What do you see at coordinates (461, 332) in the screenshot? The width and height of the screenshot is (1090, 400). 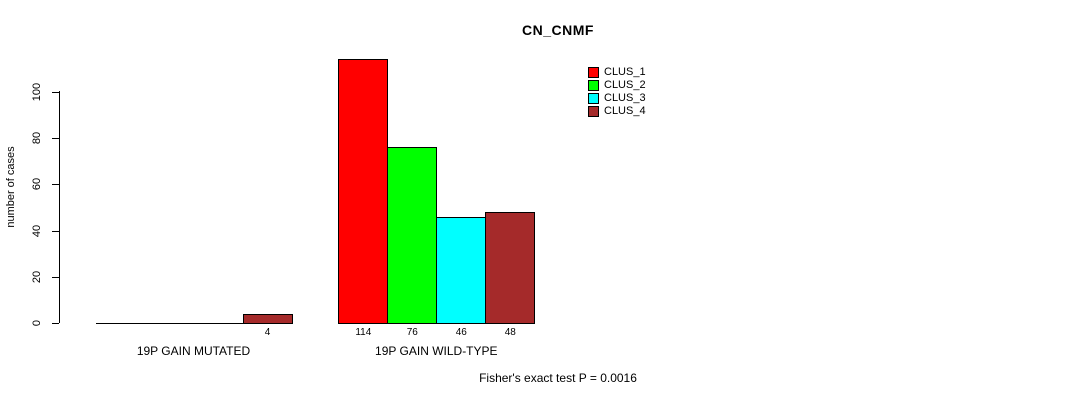 I see `bar-value-label: 46` at bounding box center [461, 332].